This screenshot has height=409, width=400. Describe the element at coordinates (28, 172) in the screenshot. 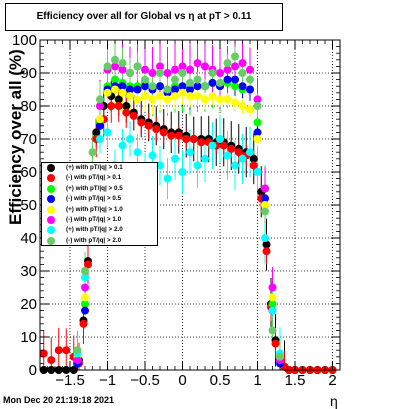

I see `y-tick-label: 60` at that location.